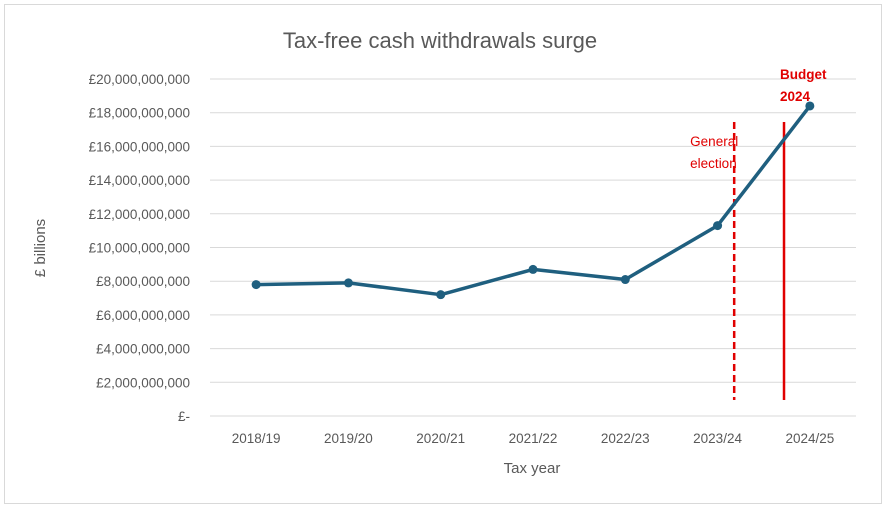  What do you see at coordinates (139, 180) in the screenshot?
I see `y-tick-label: £14,000,000,000` at bounding box center [139, 180].